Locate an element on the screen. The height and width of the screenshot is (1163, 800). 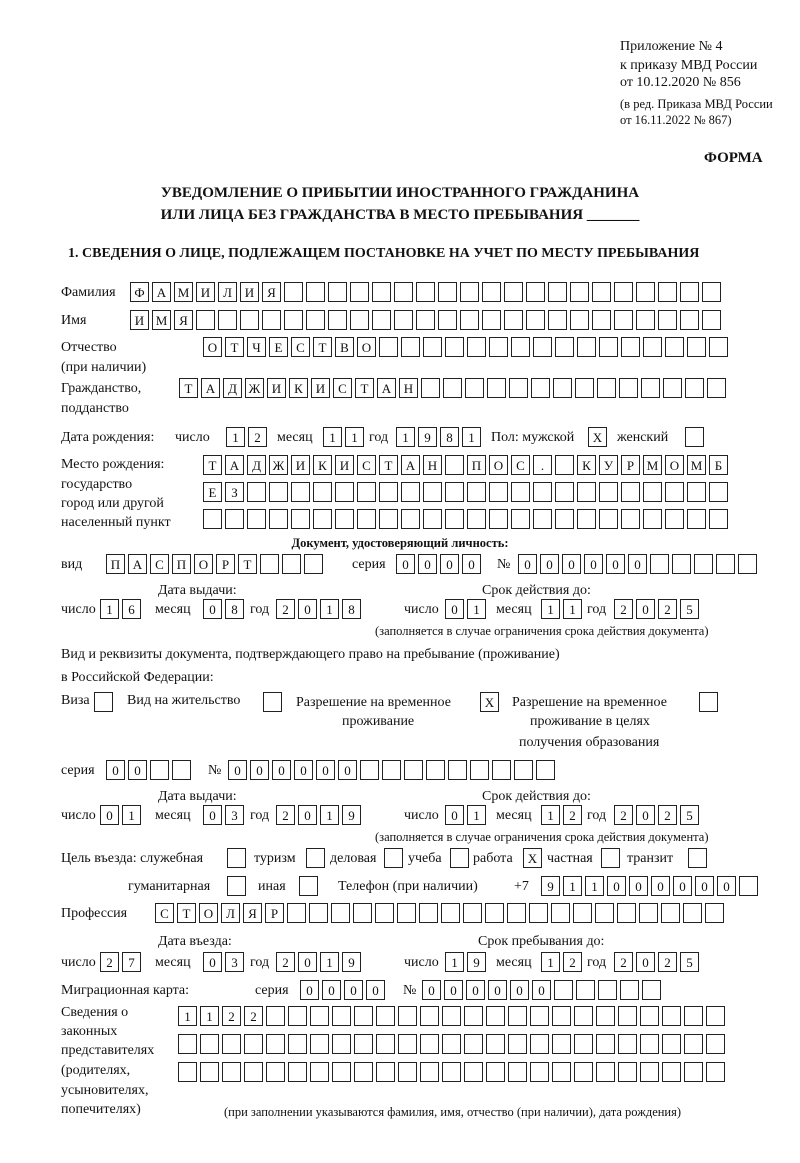
cell: Д is located at coordinates (256, 465).